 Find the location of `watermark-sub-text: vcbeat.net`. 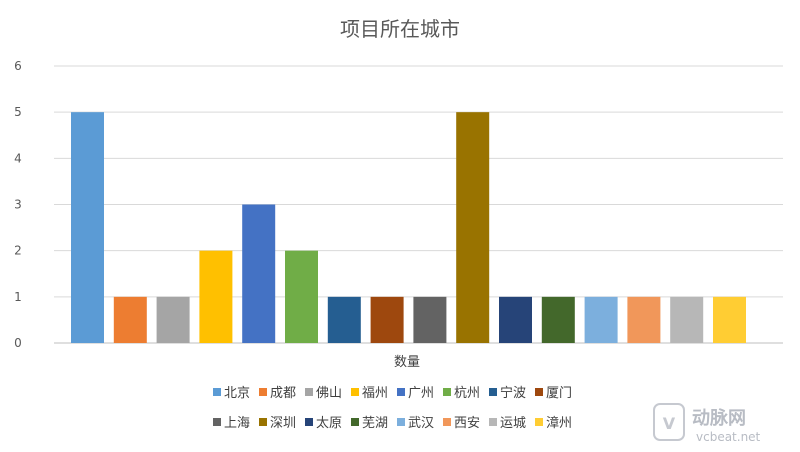

watermark-sub-text: vcbeat.net is located at coordinates (728, 437).